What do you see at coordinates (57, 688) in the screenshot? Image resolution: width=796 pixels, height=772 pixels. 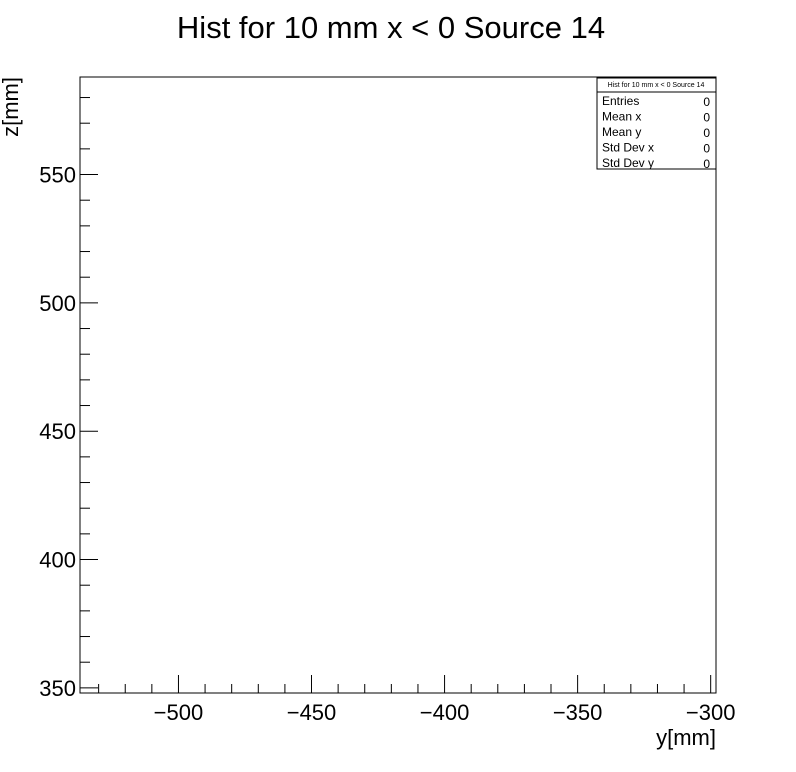 I see `y-tick-label: 350` at bounding box center [57, 688].